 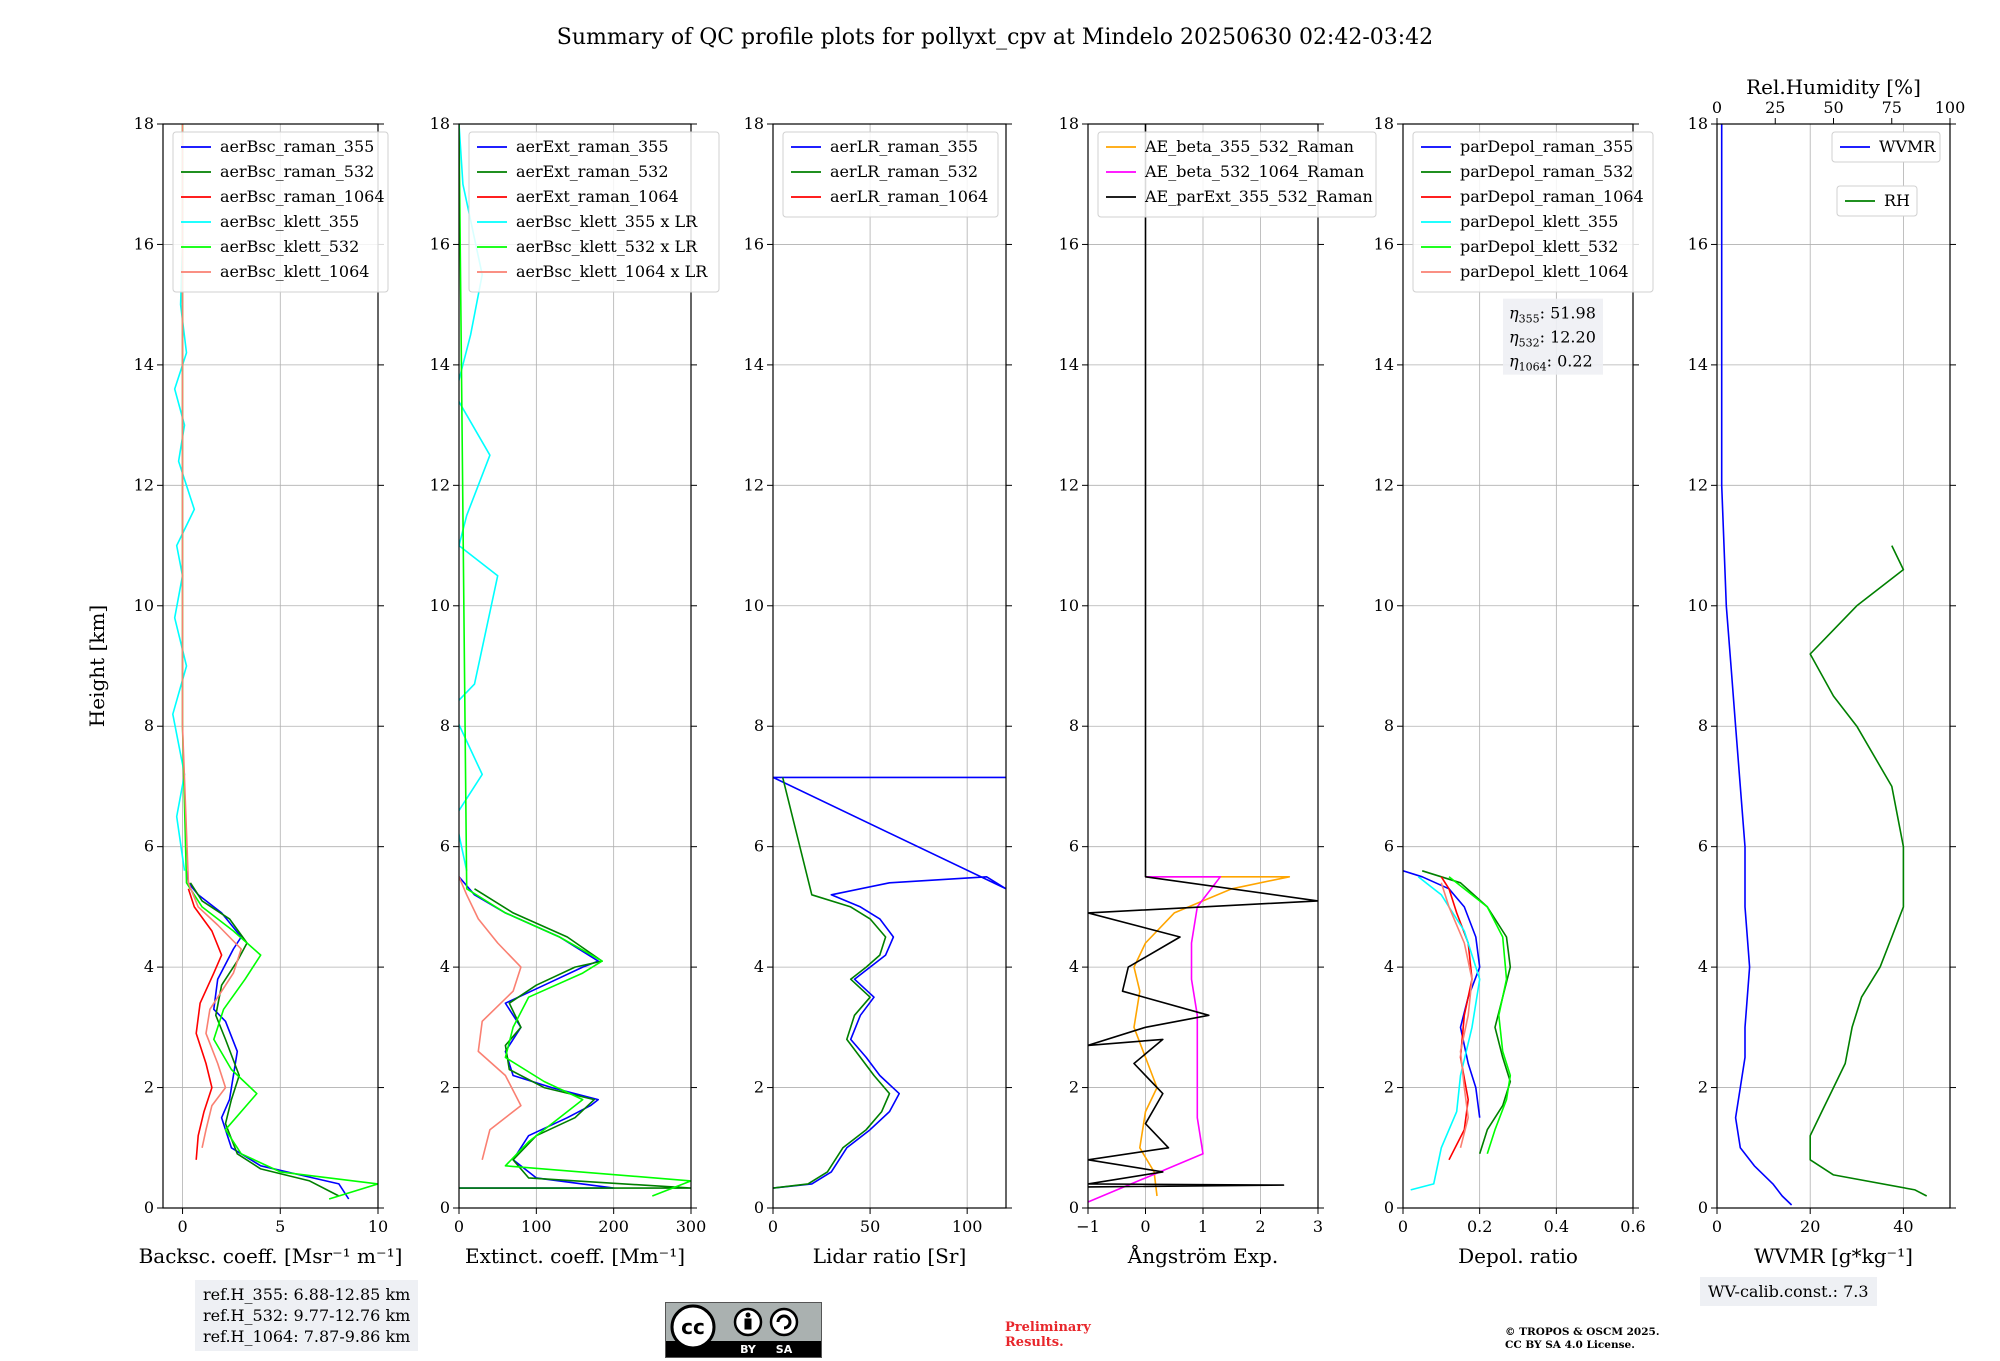 I want to click on legend-label: WVMR, so click(x=1907, y=146).